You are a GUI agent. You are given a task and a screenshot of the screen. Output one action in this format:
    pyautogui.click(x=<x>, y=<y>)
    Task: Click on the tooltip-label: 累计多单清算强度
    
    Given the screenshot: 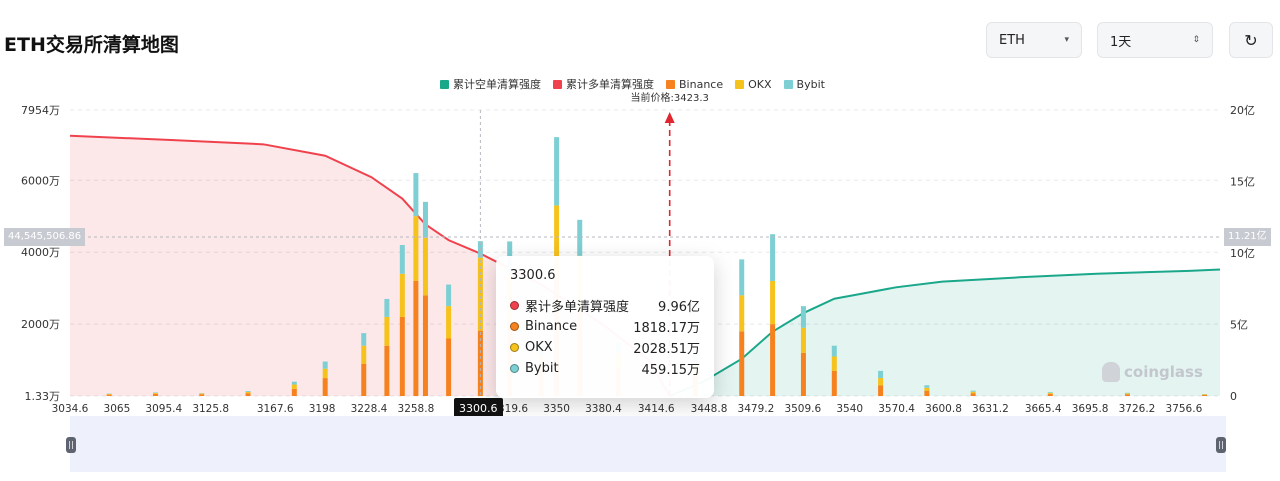 What is the action you would take?
    pyautogui.click(x=577, y=307)
    